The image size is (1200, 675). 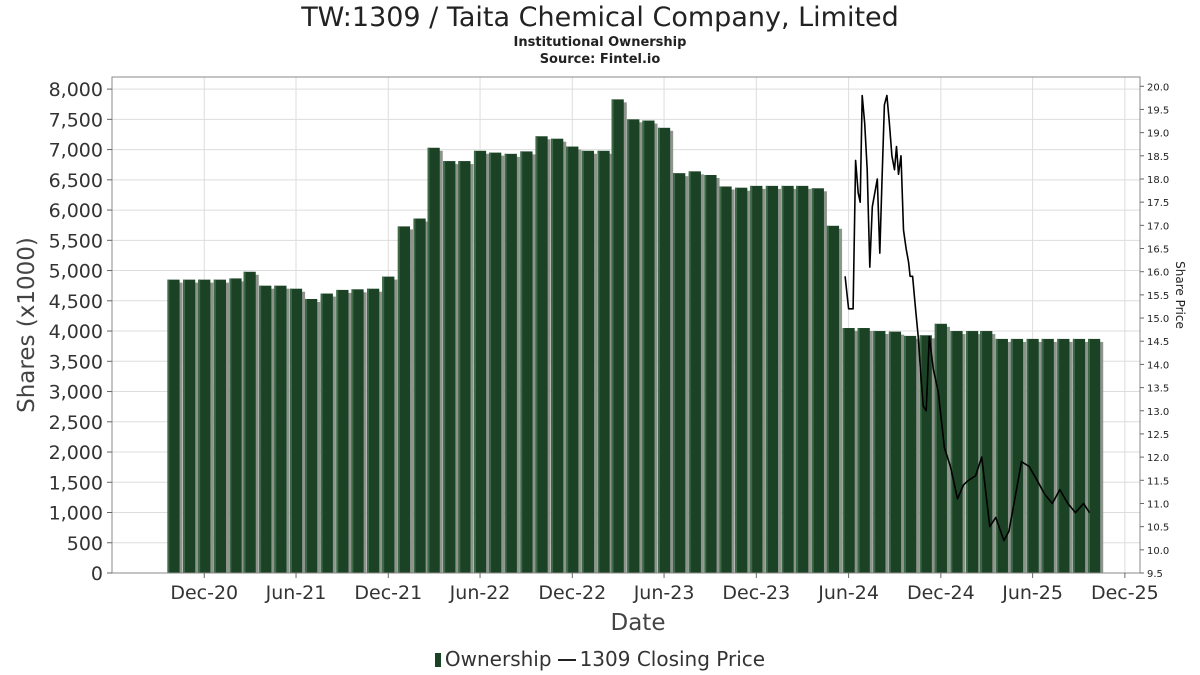 What do you see at coordinates (76, 362) in the screenshot?
I see `y-tick-label: 3,500` at bounding box center [76, 362].